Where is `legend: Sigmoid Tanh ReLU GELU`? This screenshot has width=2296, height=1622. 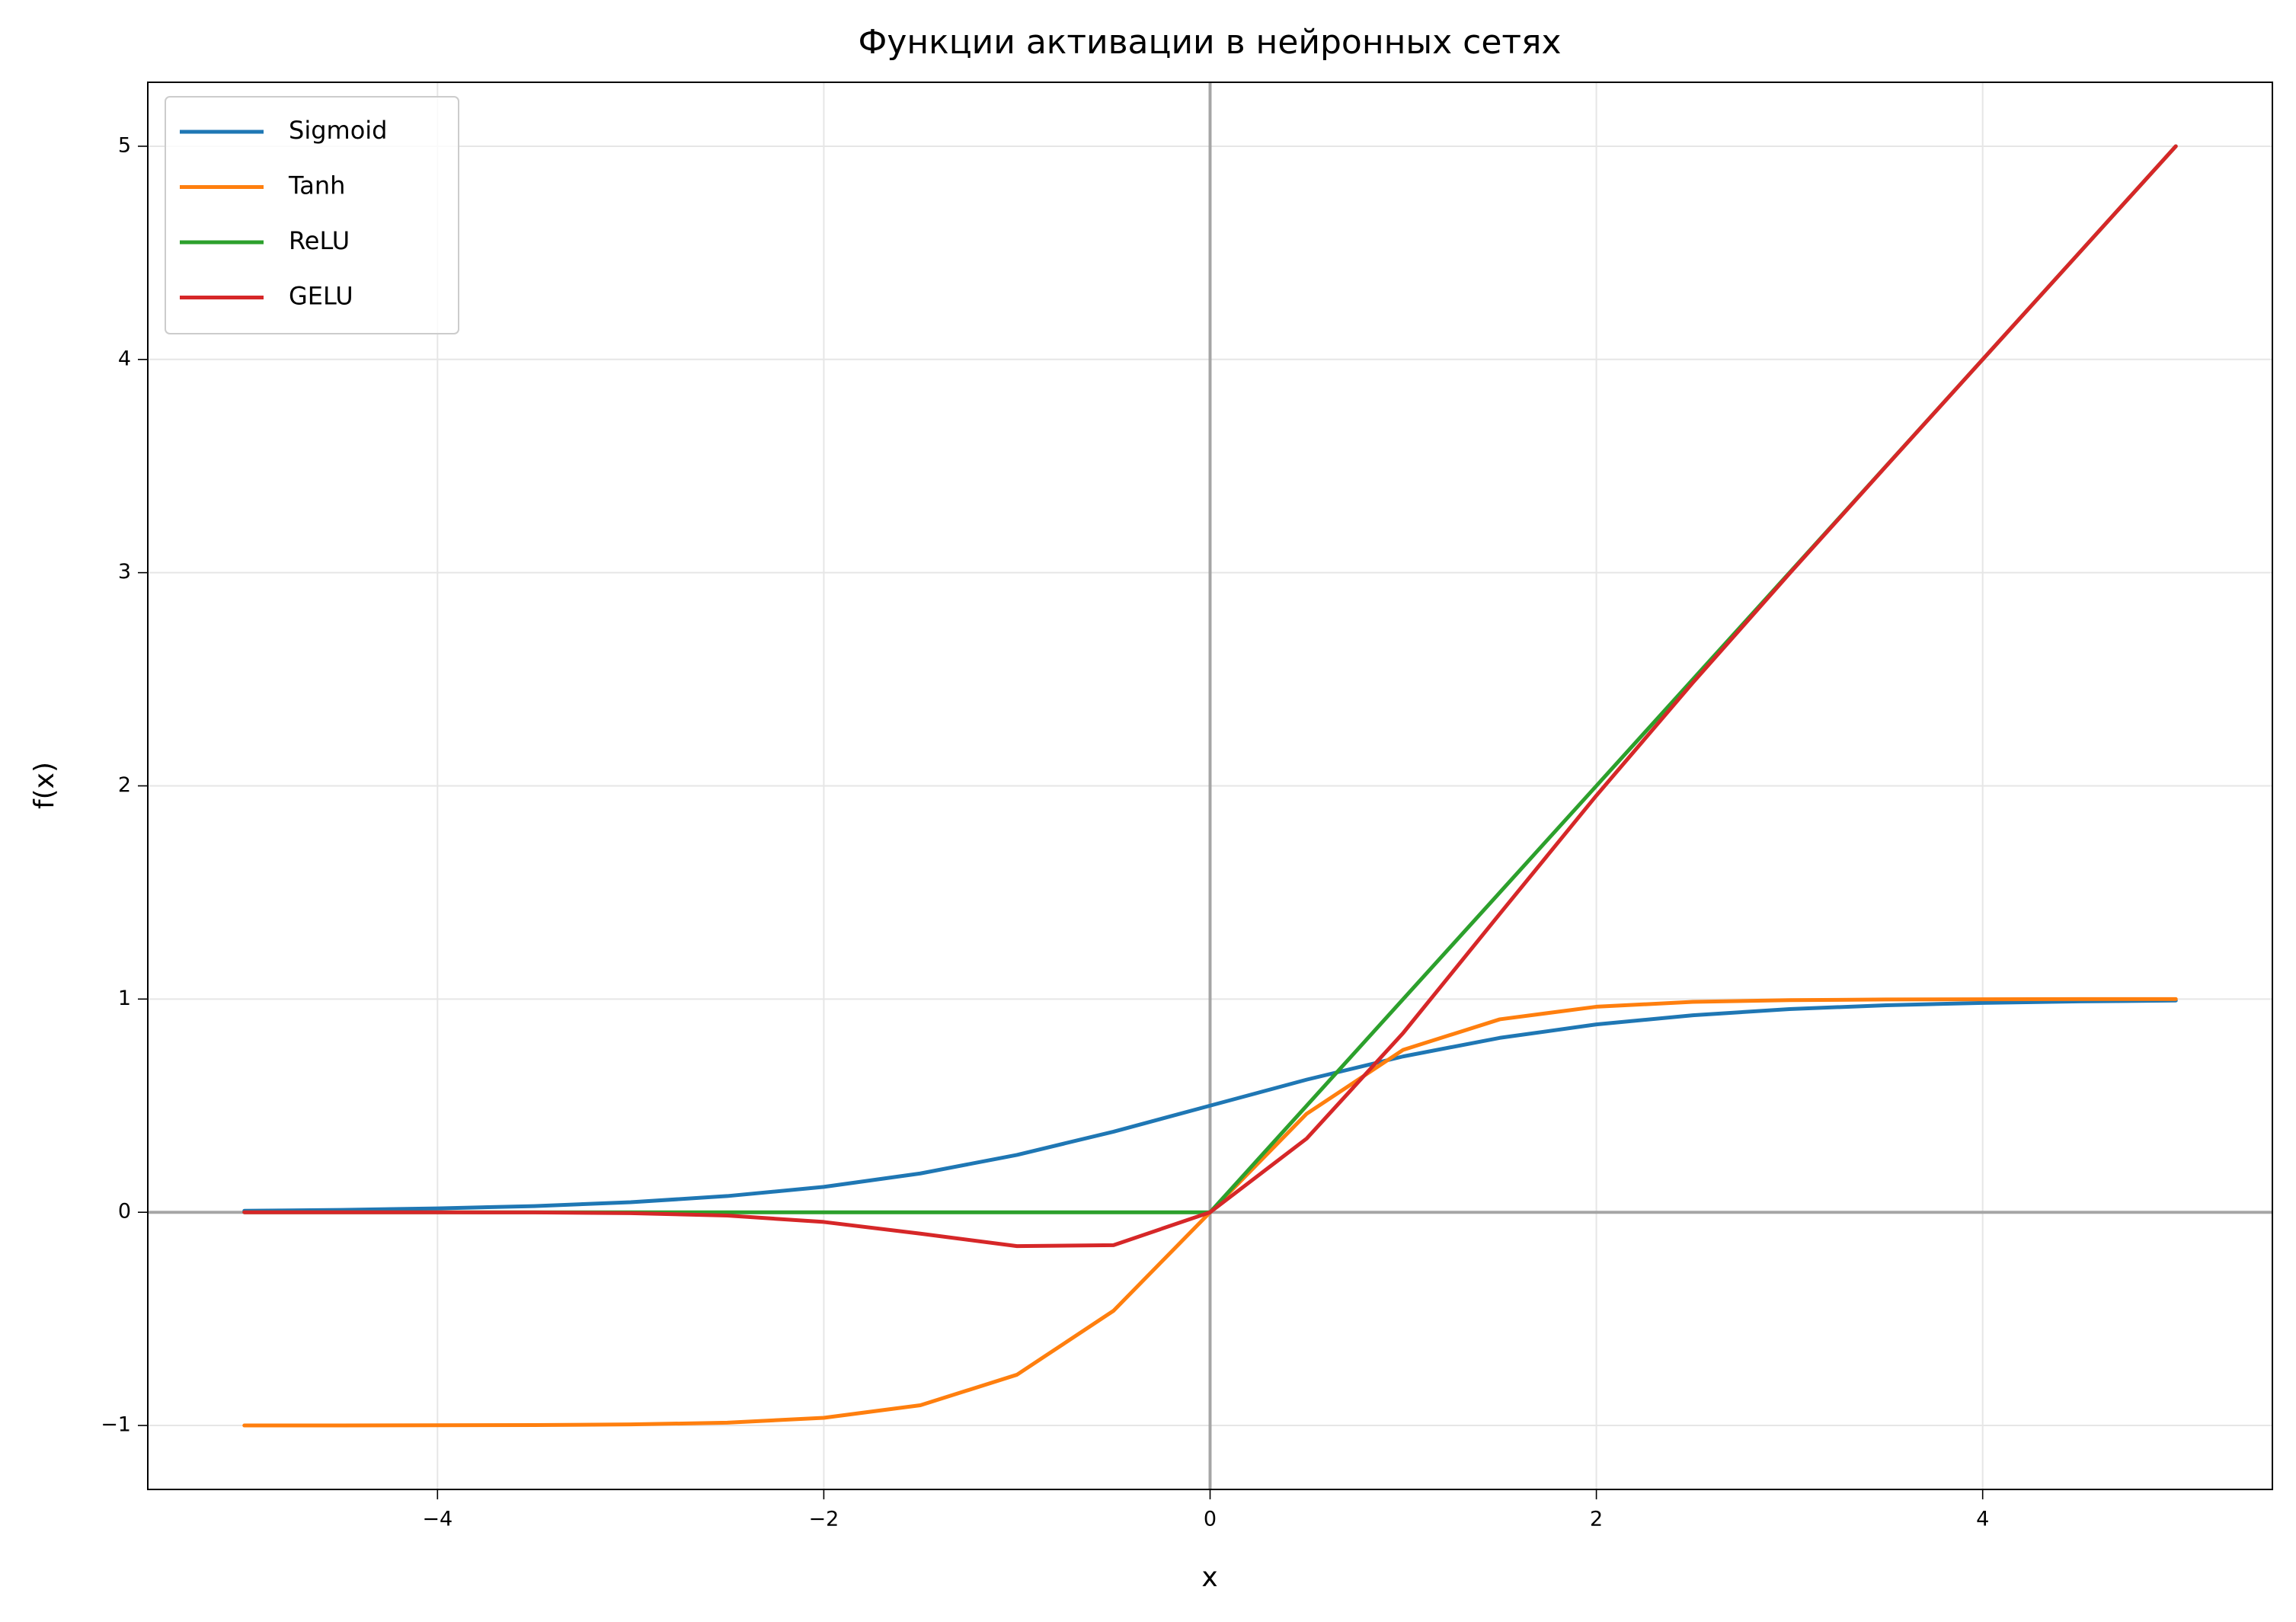
legend: Sigmoid Tanh ReLU GELU is located at coordinates (312, 215).